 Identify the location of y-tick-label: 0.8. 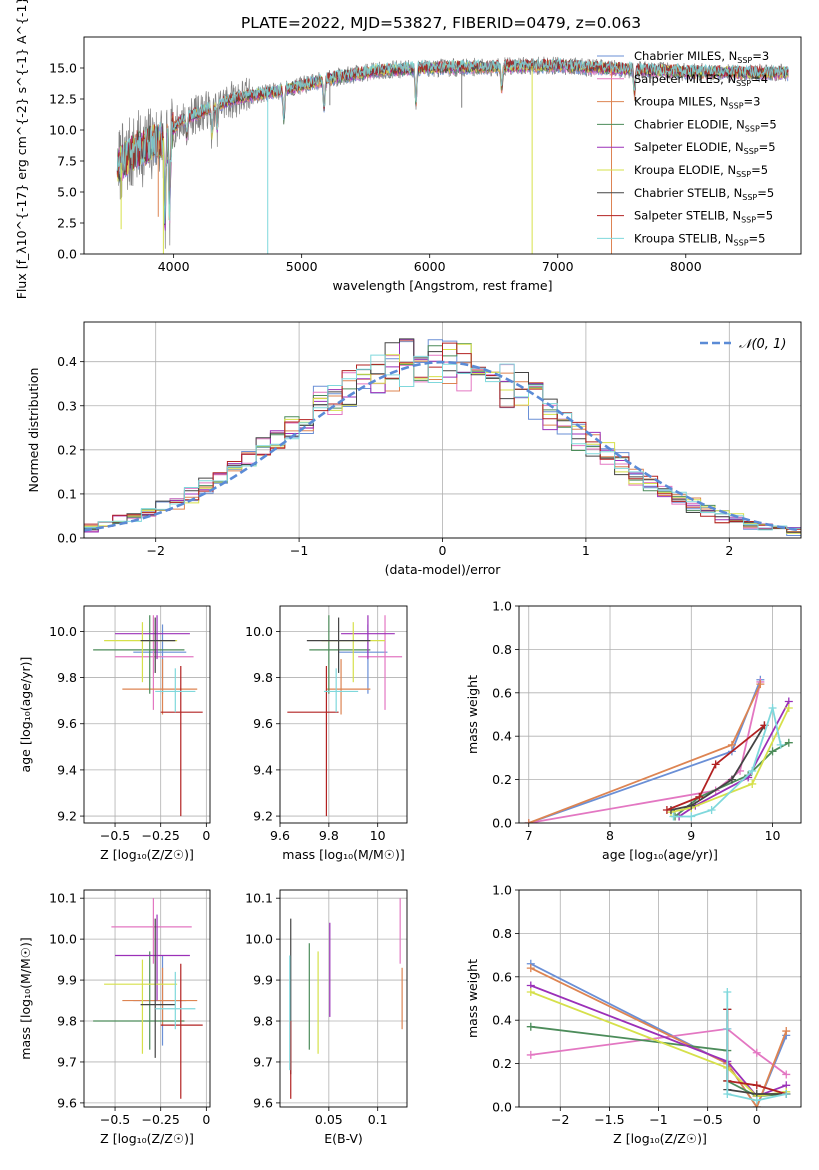
(502, 649).